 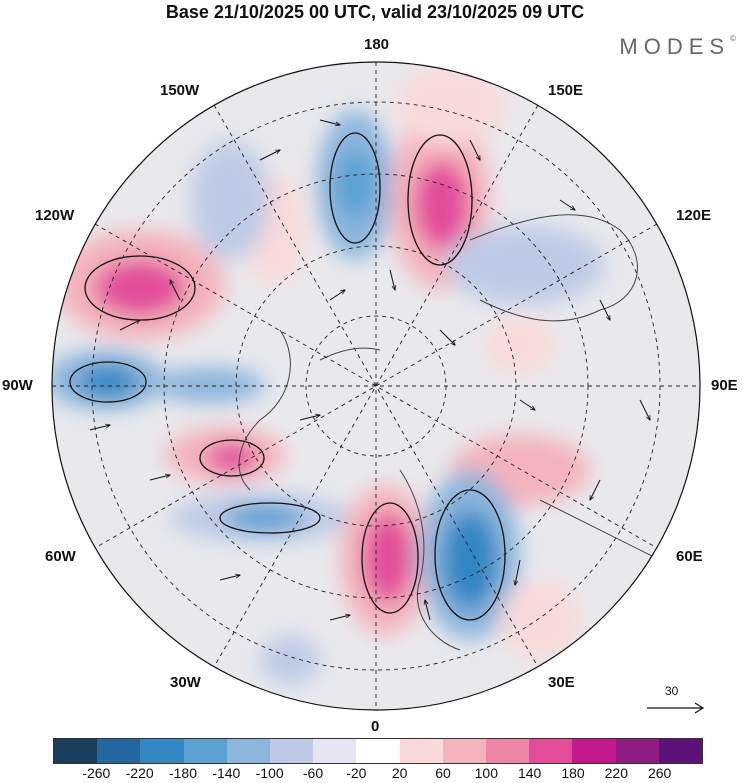 I want to click on colorbar-tick-label: -220, so click(x=139, y=773).